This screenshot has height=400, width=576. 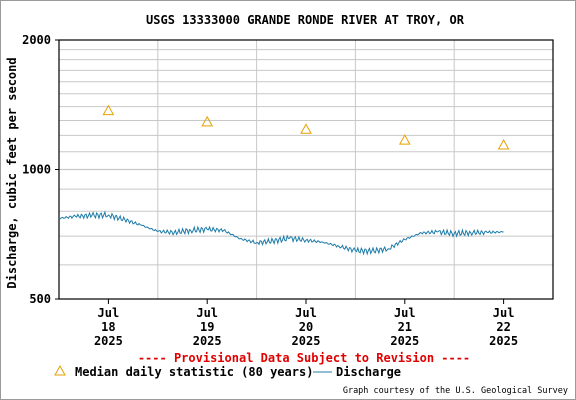 I want to click on y-axis-label: Discharge, cubic feet per second, so click(x=12, y=172).